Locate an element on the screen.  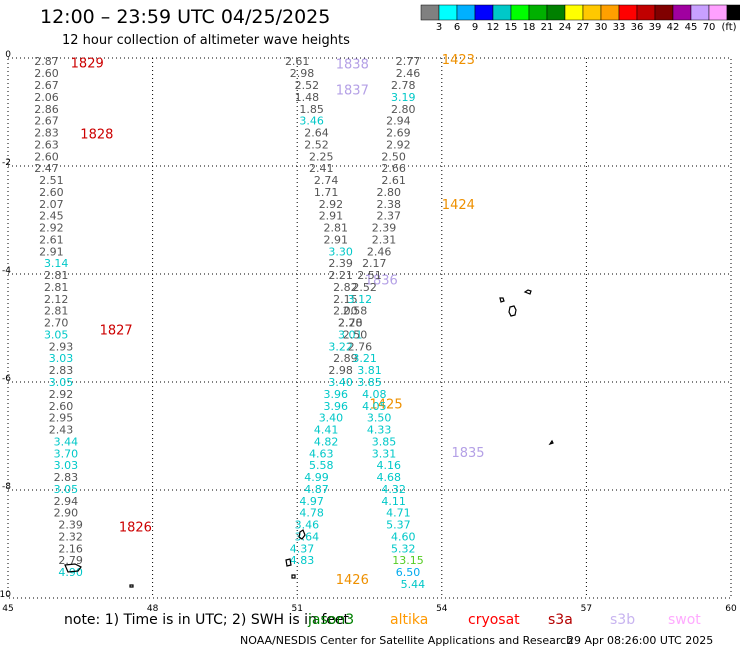
colorbar-label: 18 is located at coordinates (529, 27).